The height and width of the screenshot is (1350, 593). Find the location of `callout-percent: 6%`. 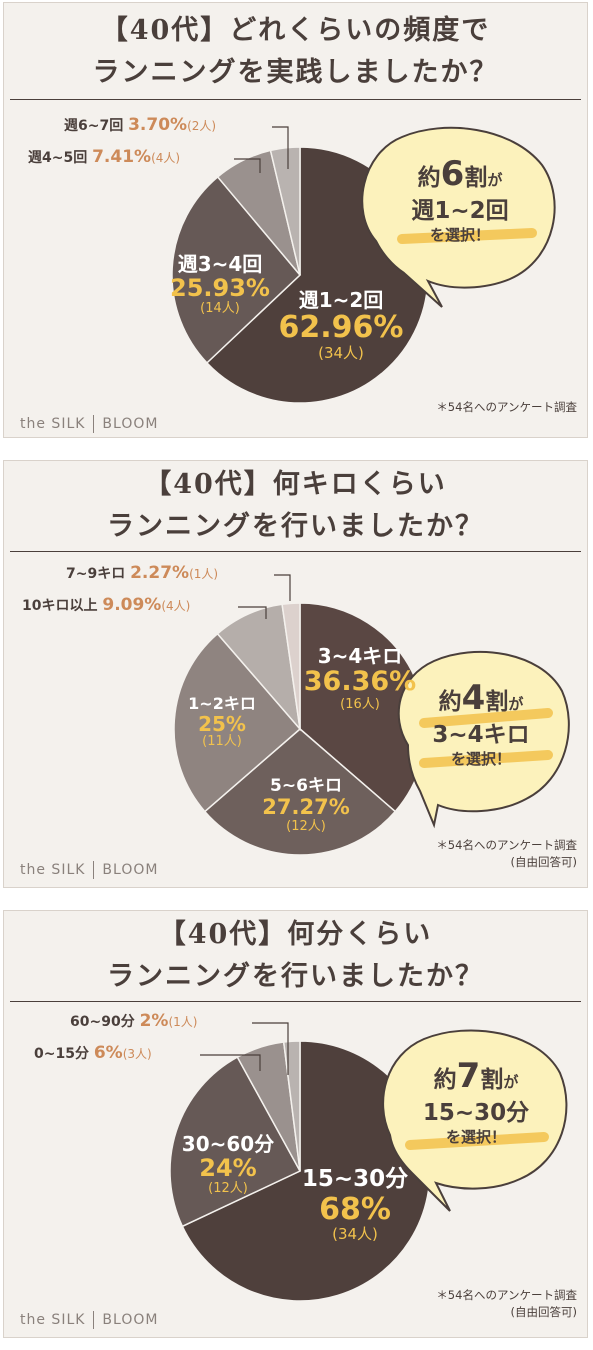

callout-percent: 6% is located at coordinates (108, 1053).